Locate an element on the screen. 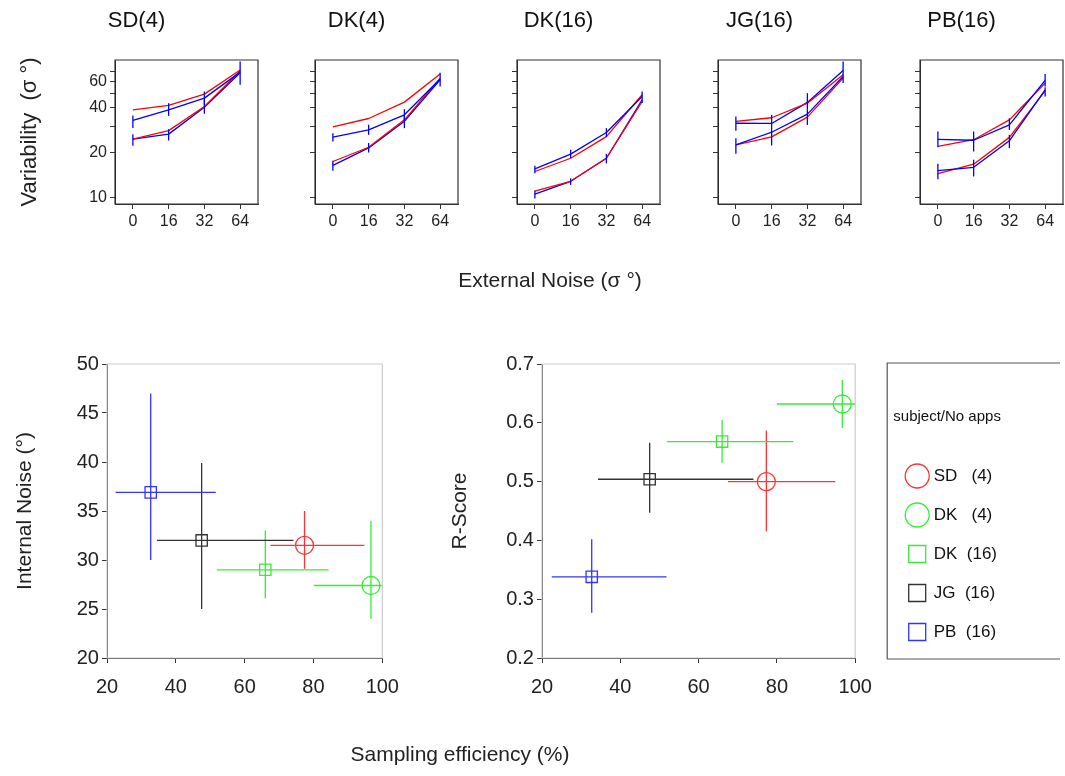 The image size is (1065, 776). y-axis-title: Variability (σ °) is located at coordinates (29, 132).